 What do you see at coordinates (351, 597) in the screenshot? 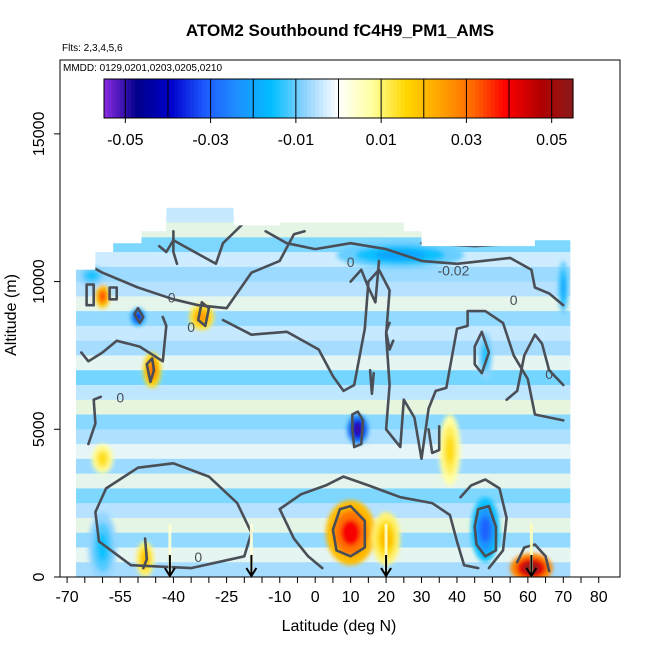
I see `x-tick-label: 10` at bounding box center [351, 597].